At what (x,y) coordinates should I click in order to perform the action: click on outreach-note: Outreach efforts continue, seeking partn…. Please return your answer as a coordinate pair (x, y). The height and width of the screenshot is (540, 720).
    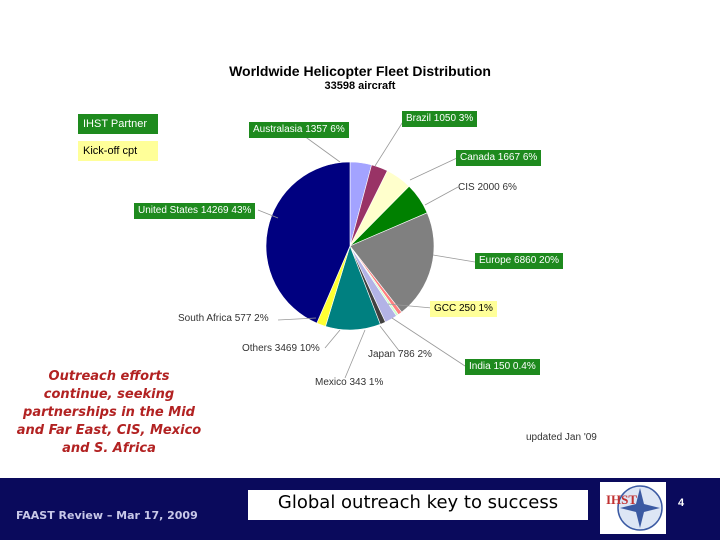
    Looking at the image, I should click on (109, 412).